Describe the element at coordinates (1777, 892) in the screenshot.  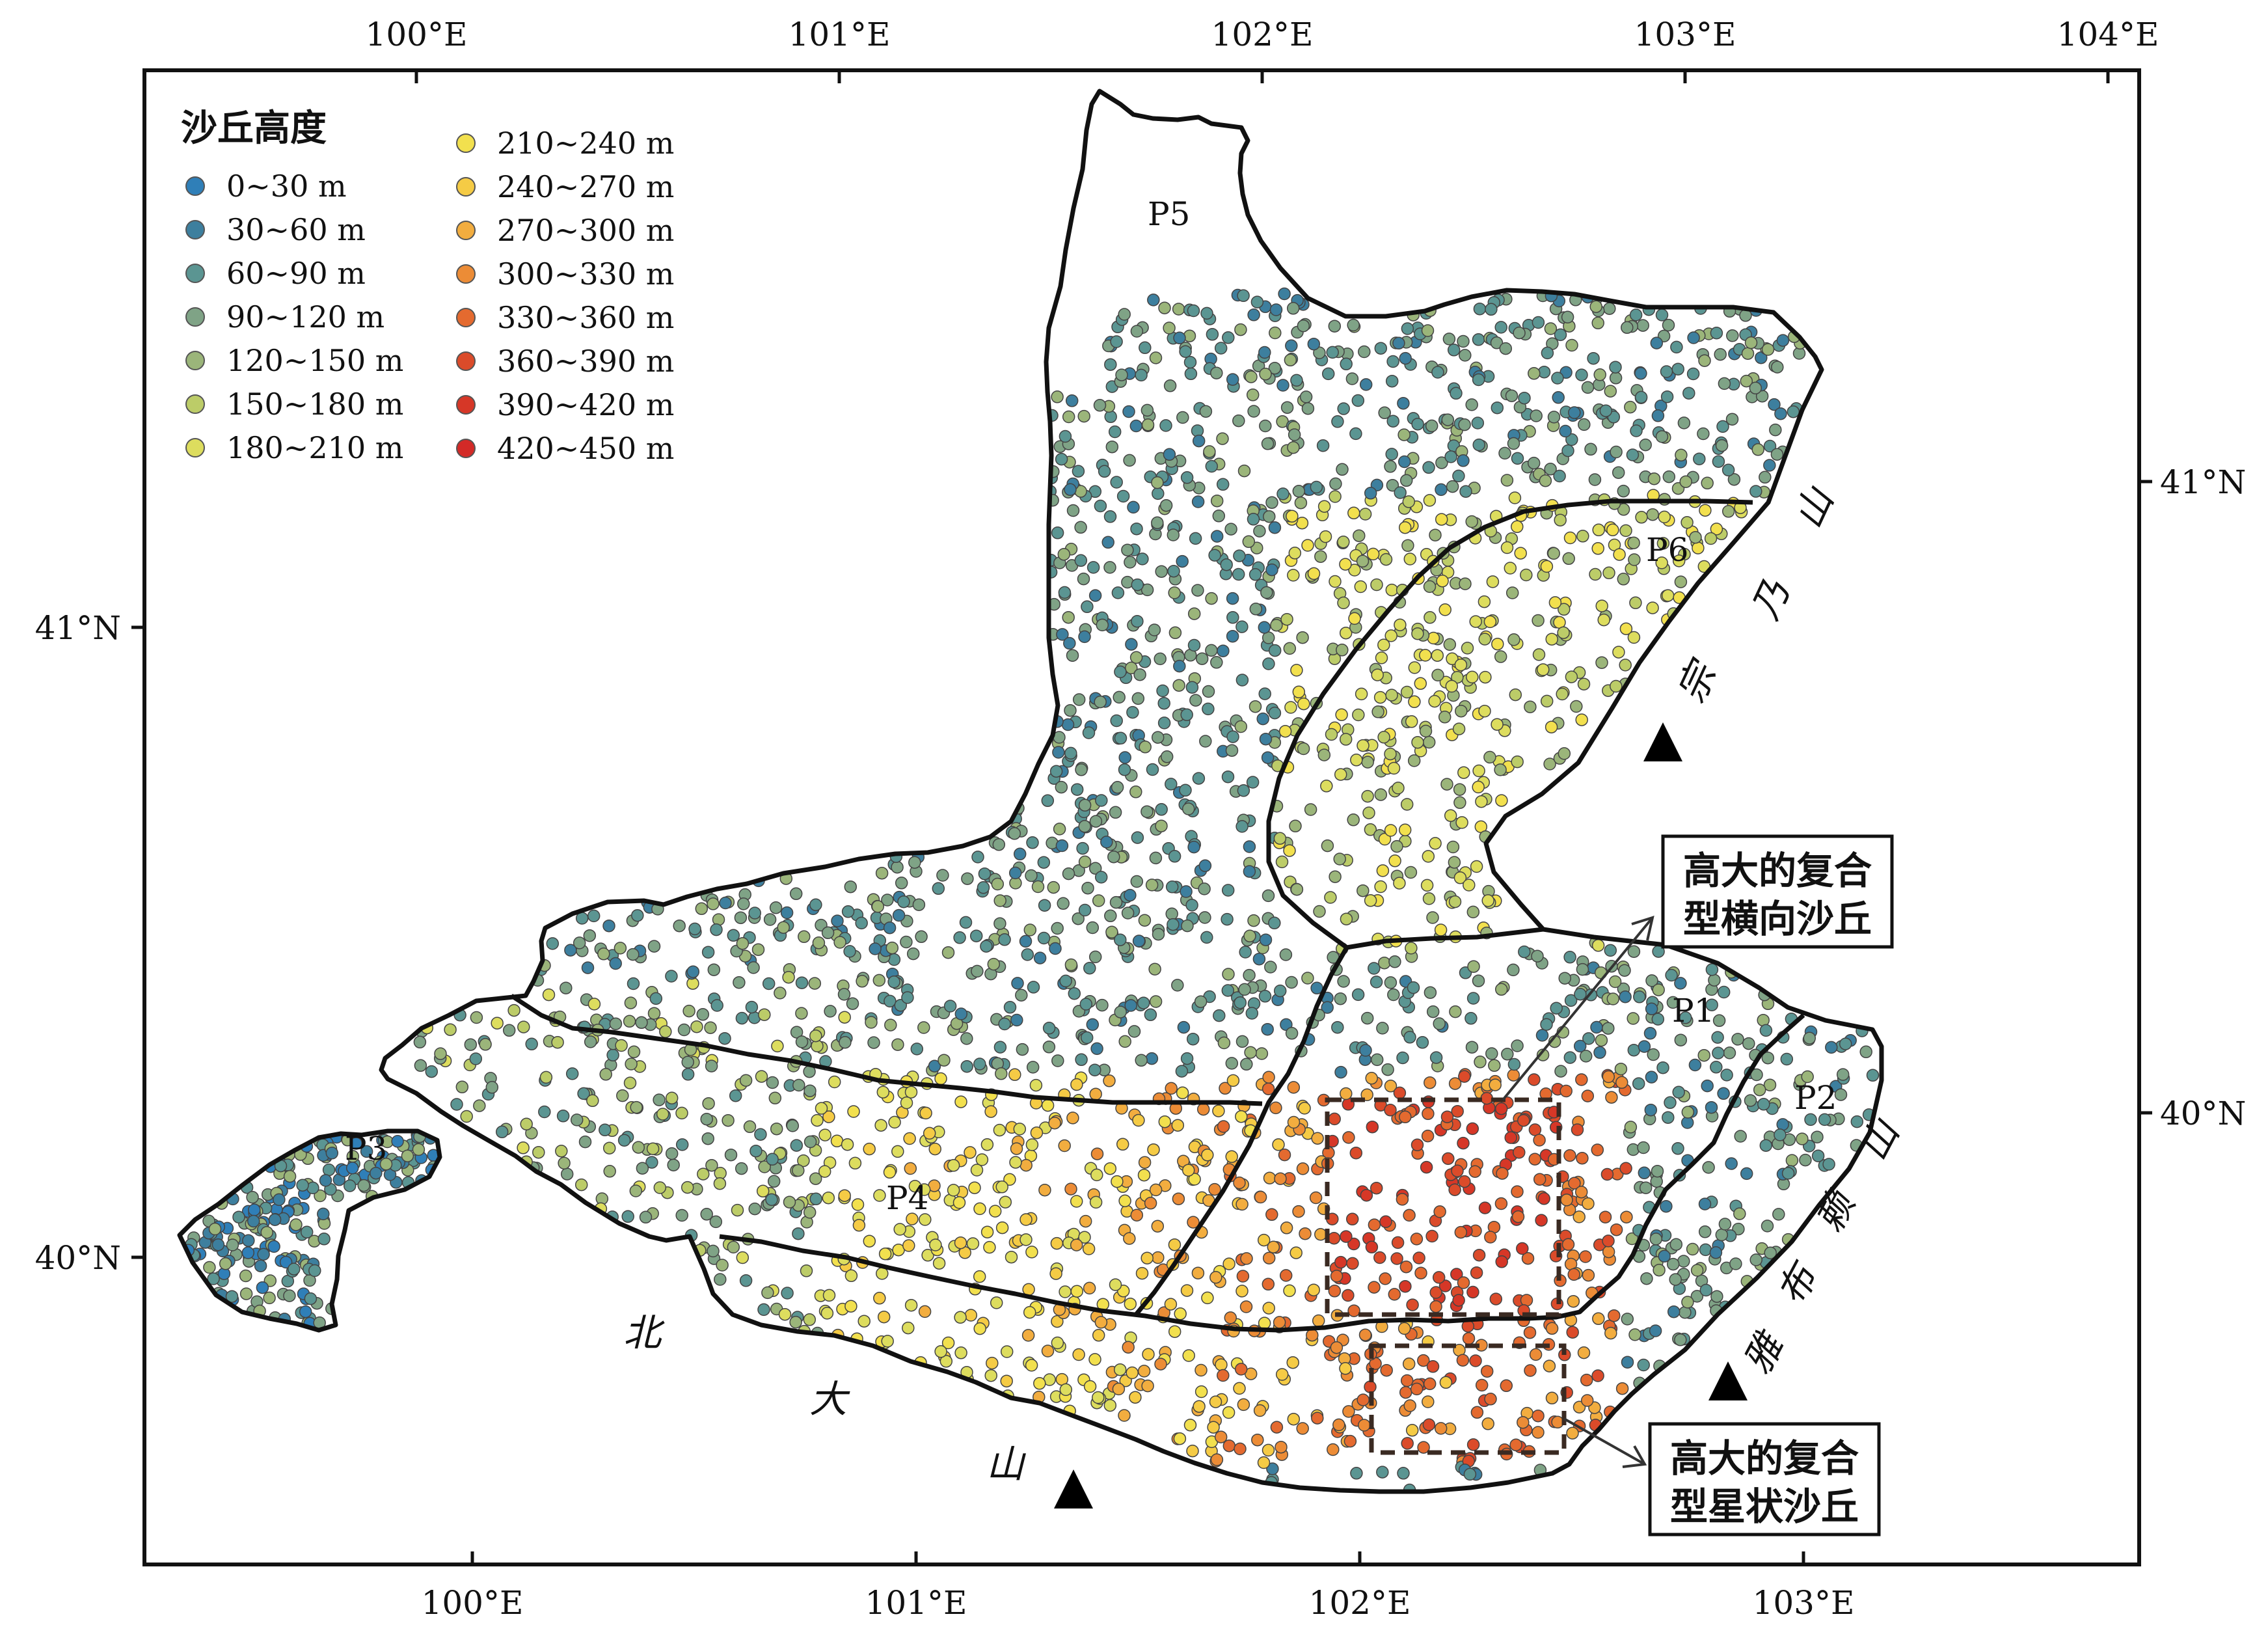
I see `annotation-transverse-box` at that location.